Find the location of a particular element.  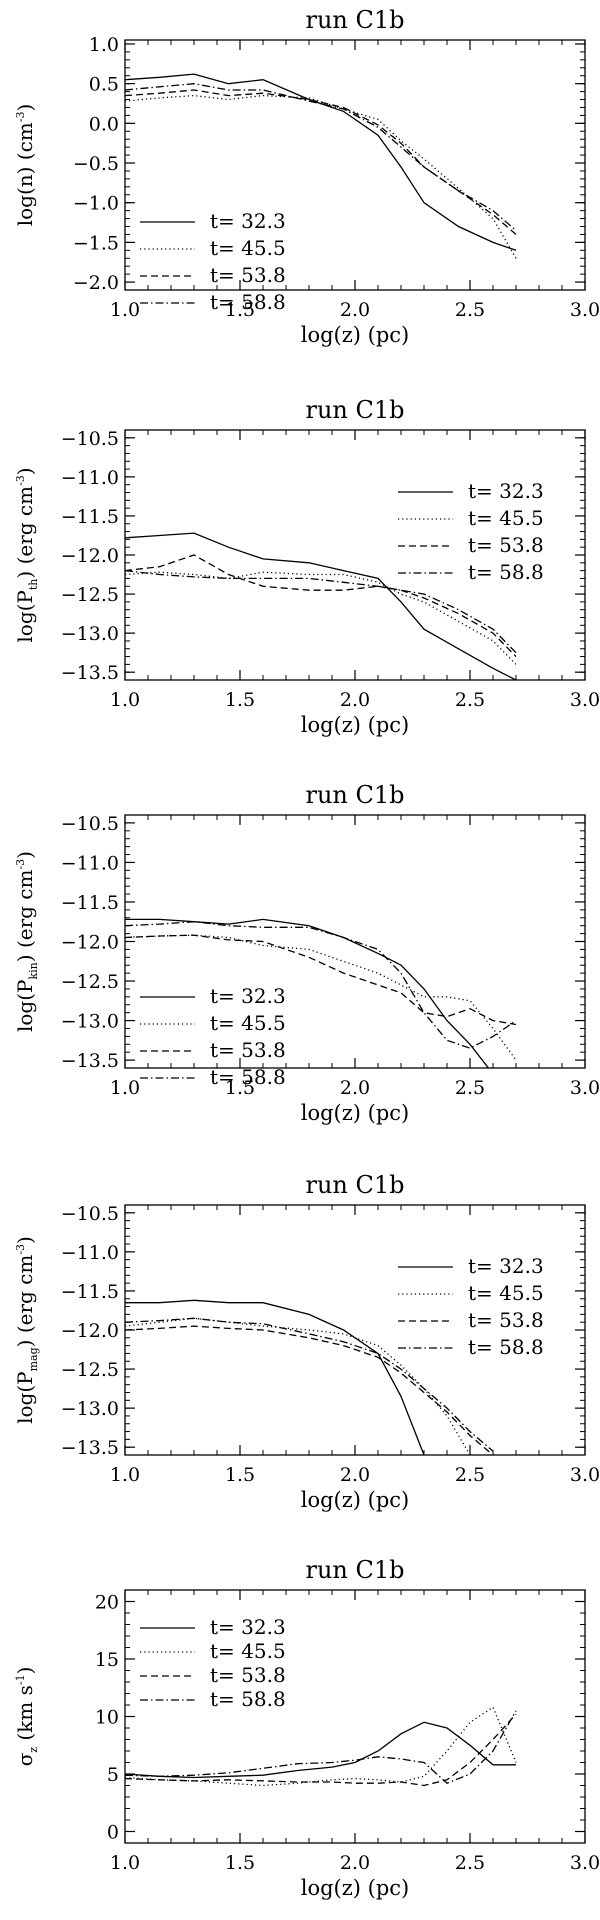

y-tick-label: 0.0 is located at coordinates (104, 124).